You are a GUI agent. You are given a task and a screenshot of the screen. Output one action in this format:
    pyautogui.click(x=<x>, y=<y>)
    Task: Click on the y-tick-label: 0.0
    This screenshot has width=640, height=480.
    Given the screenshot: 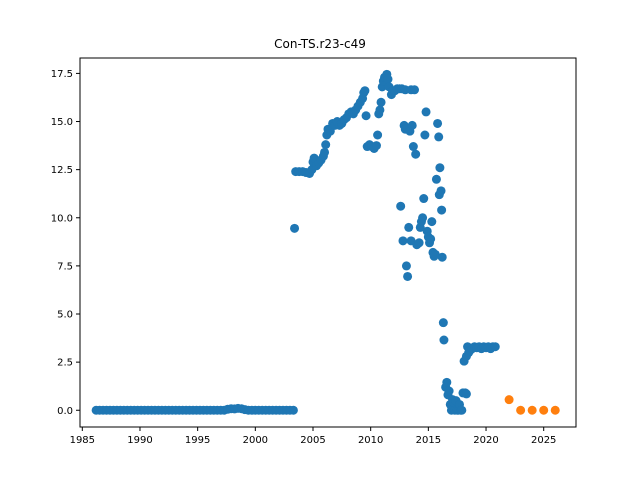 What is the action you would take?
    pyautogui.click(x=65, y=411)
    